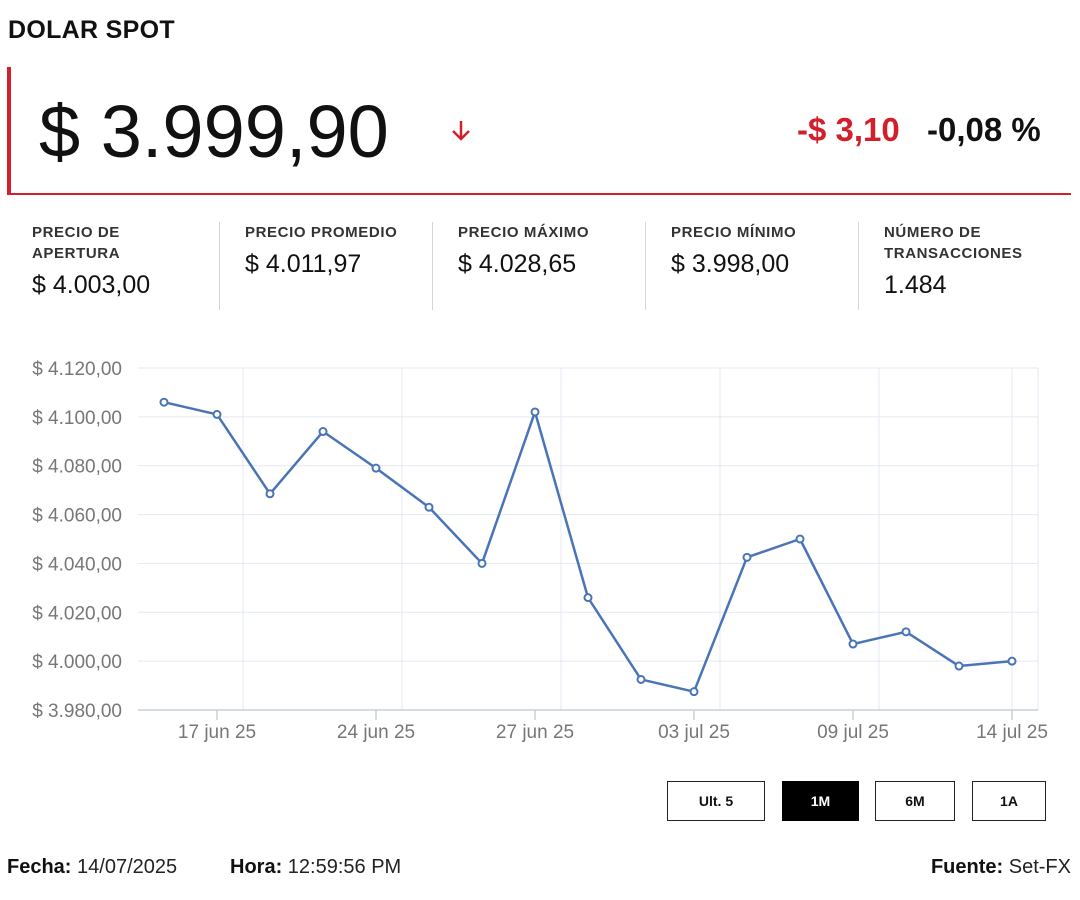 This screenshot has width=1080, height=900. I want to click on stat-label: PRECIO MÁXIMO, so click(524, 232).